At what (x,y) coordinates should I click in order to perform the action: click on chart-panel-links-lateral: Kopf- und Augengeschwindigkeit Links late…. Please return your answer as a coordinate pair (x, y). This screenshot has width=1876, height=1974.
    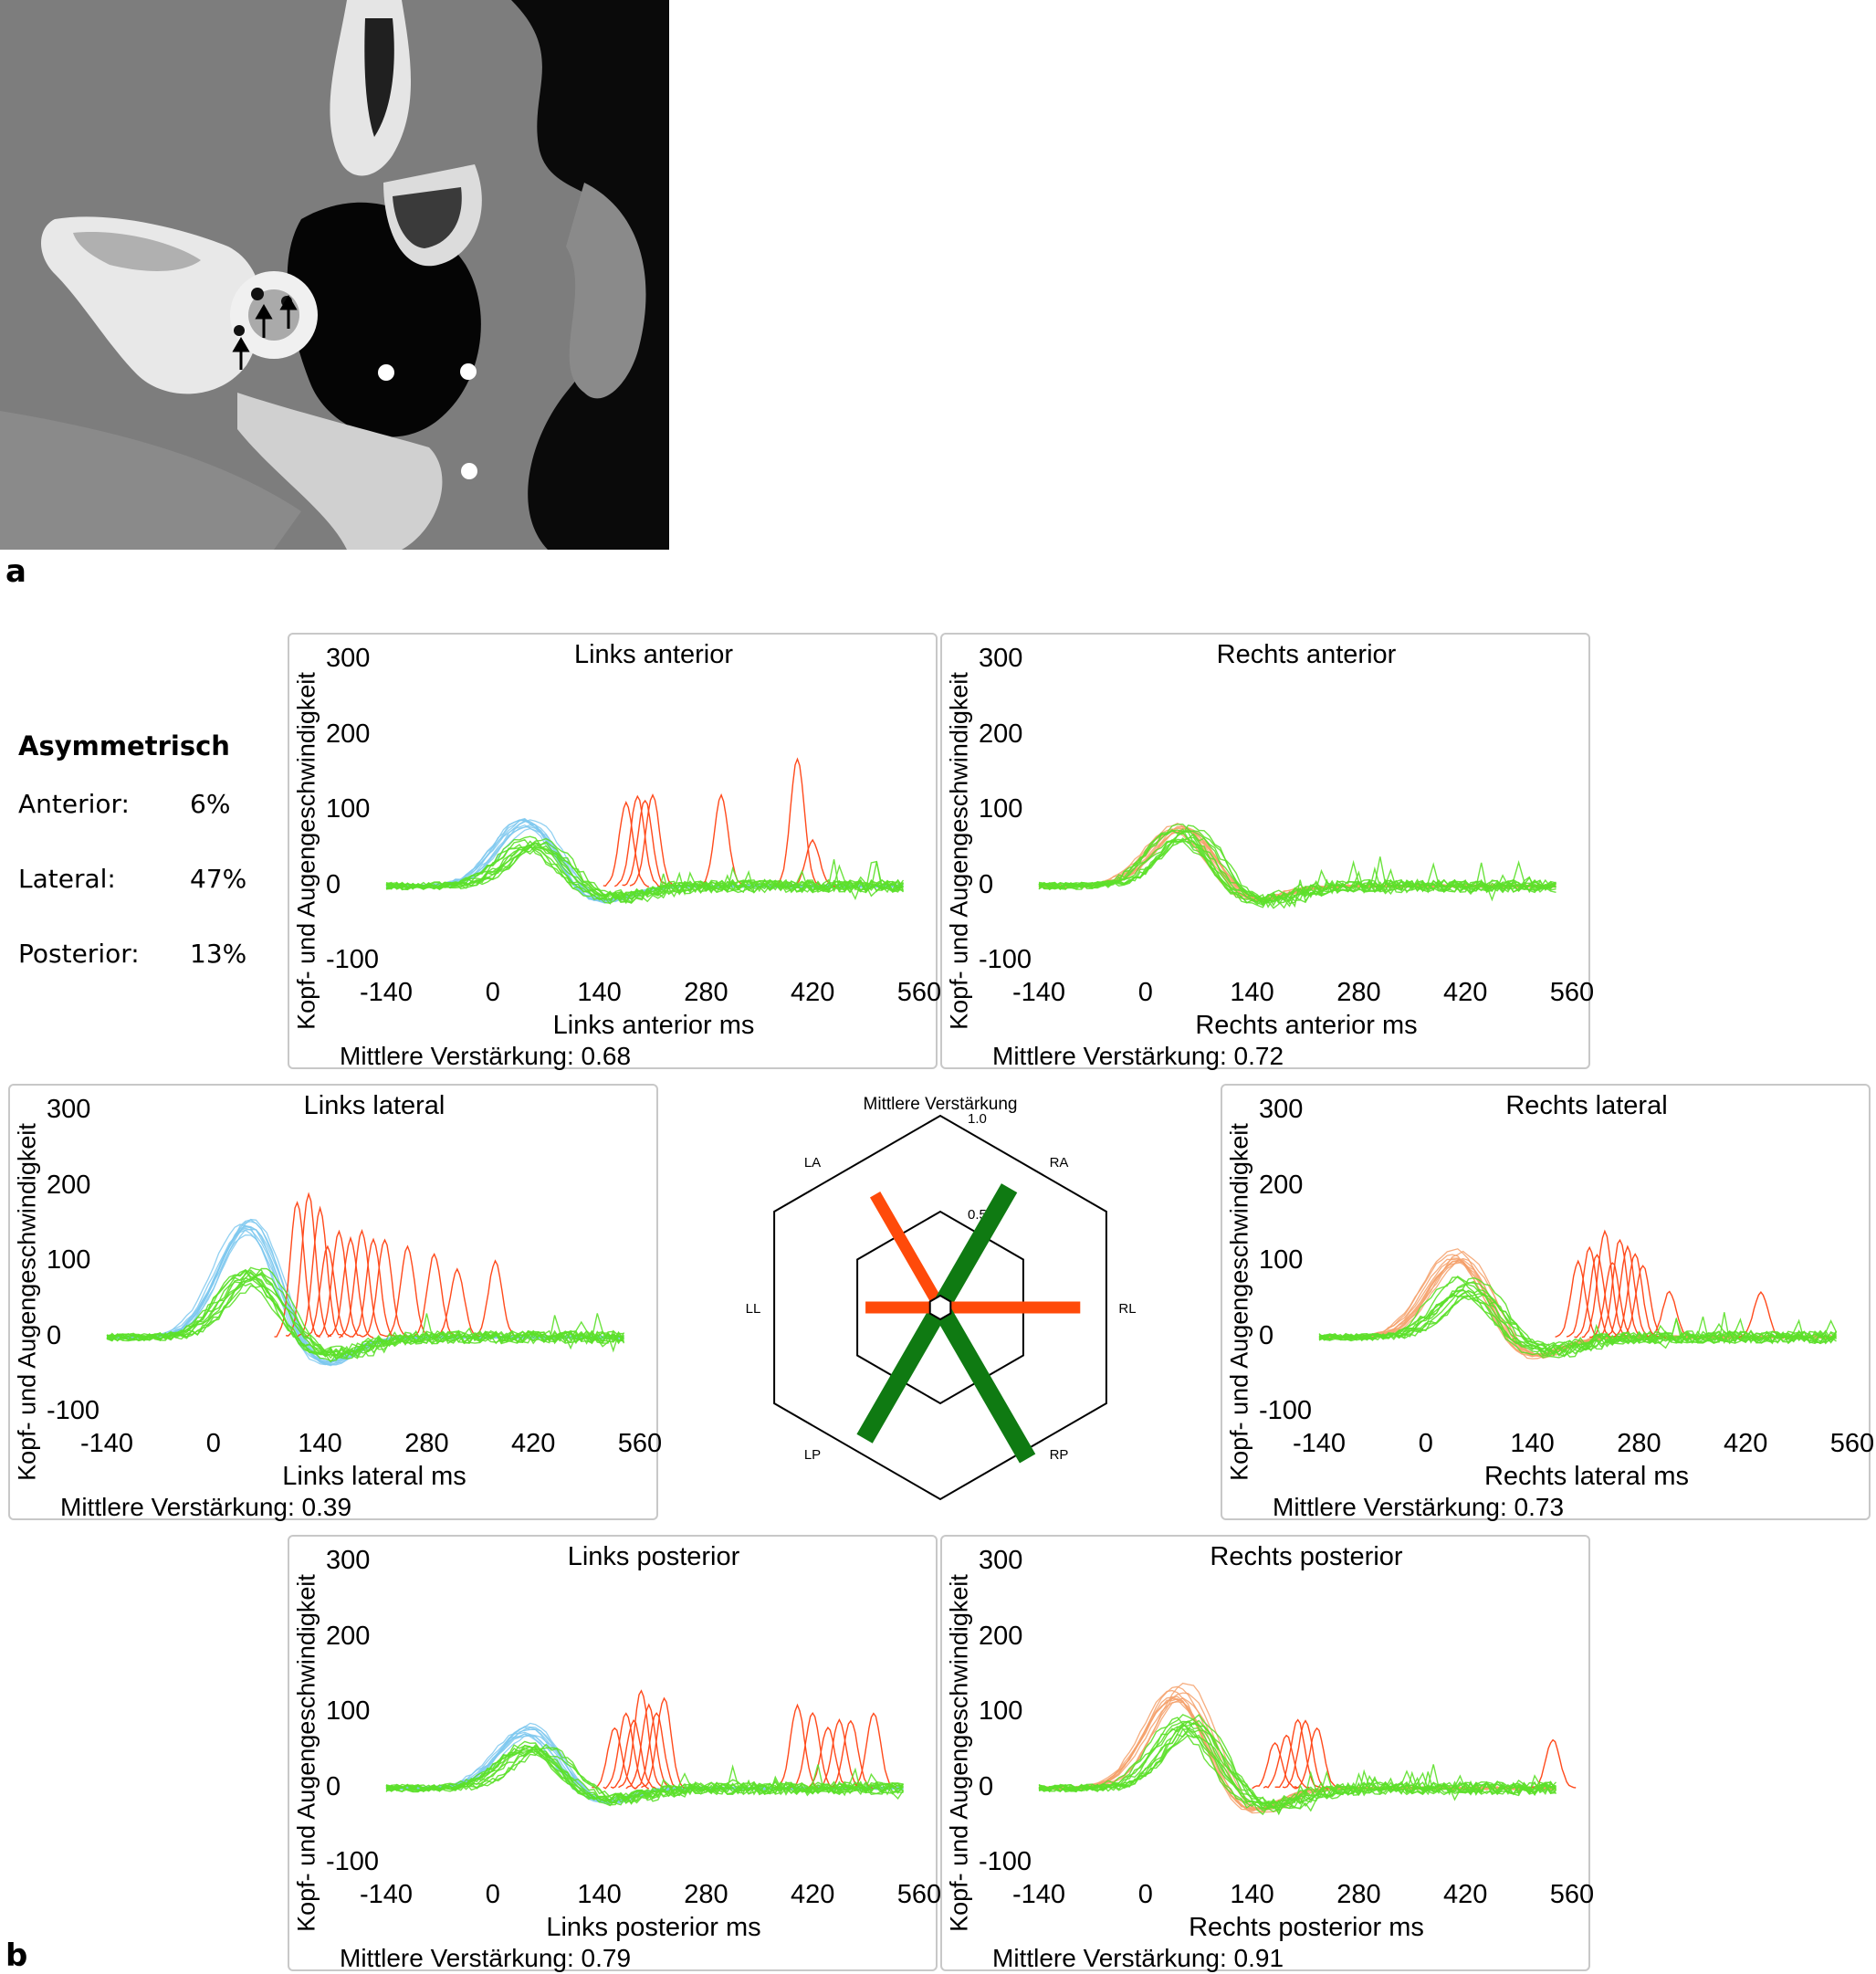
    Looking at the image, I should click on (335, 1303).